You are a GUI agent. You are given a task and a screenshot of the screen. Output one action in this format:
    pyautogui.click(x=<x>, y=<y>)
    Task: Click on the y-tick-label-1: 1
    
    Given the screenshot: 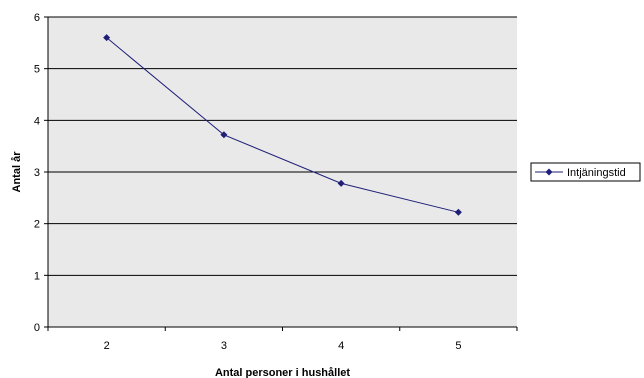 What is the action you would take?
    pyautogui.click(x=37, y=276)
    